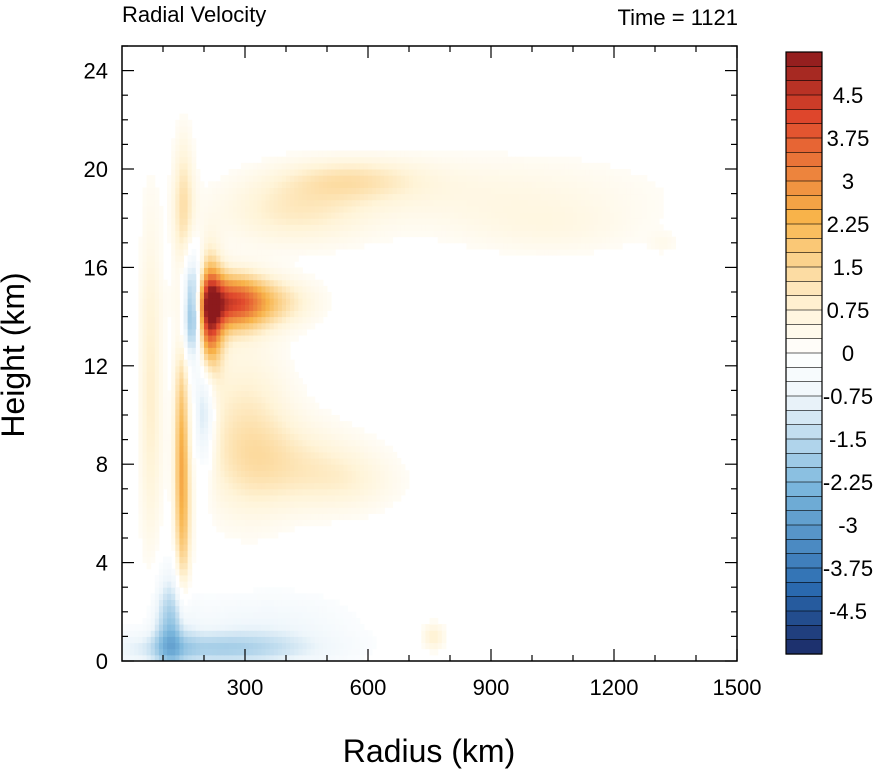 This screenshot has height=774, width=895. I want to click on colorbar-label: 2.25, so click(848, 224).